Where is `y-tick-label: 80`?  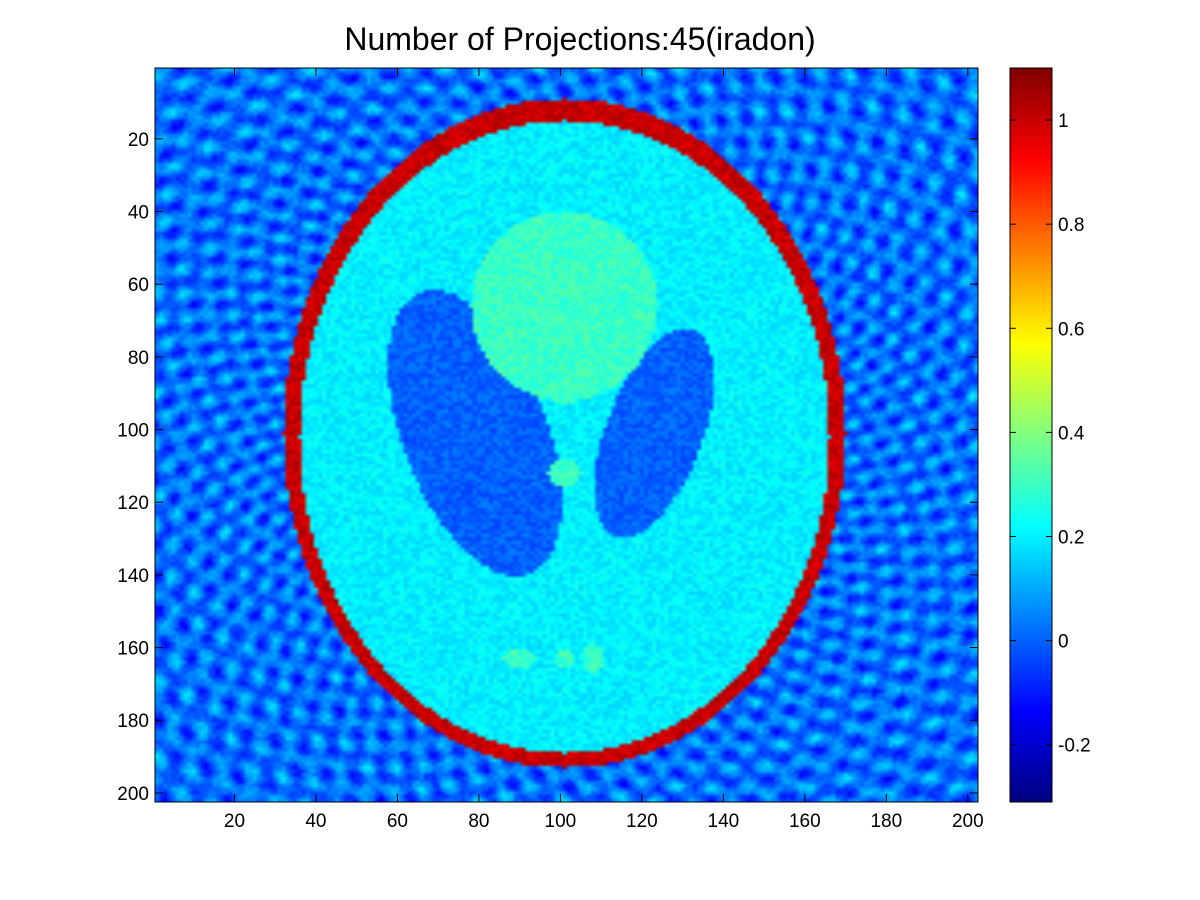 y-tick-label: 80 is located at coordinates (138, 358).